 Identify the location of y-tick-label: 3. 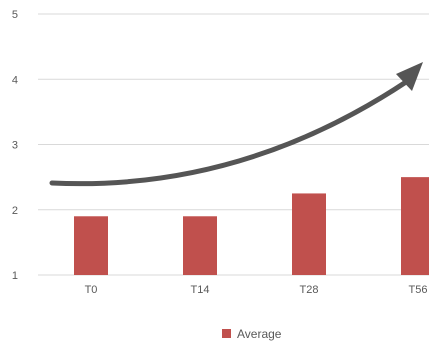
(15, 146).